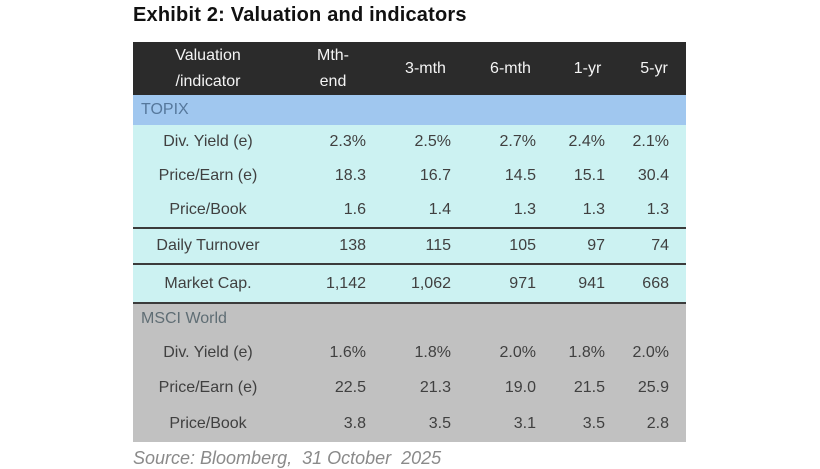 The image size is (820, 469). I want to click on header-5yr: 5-yr, so click(654, 68).